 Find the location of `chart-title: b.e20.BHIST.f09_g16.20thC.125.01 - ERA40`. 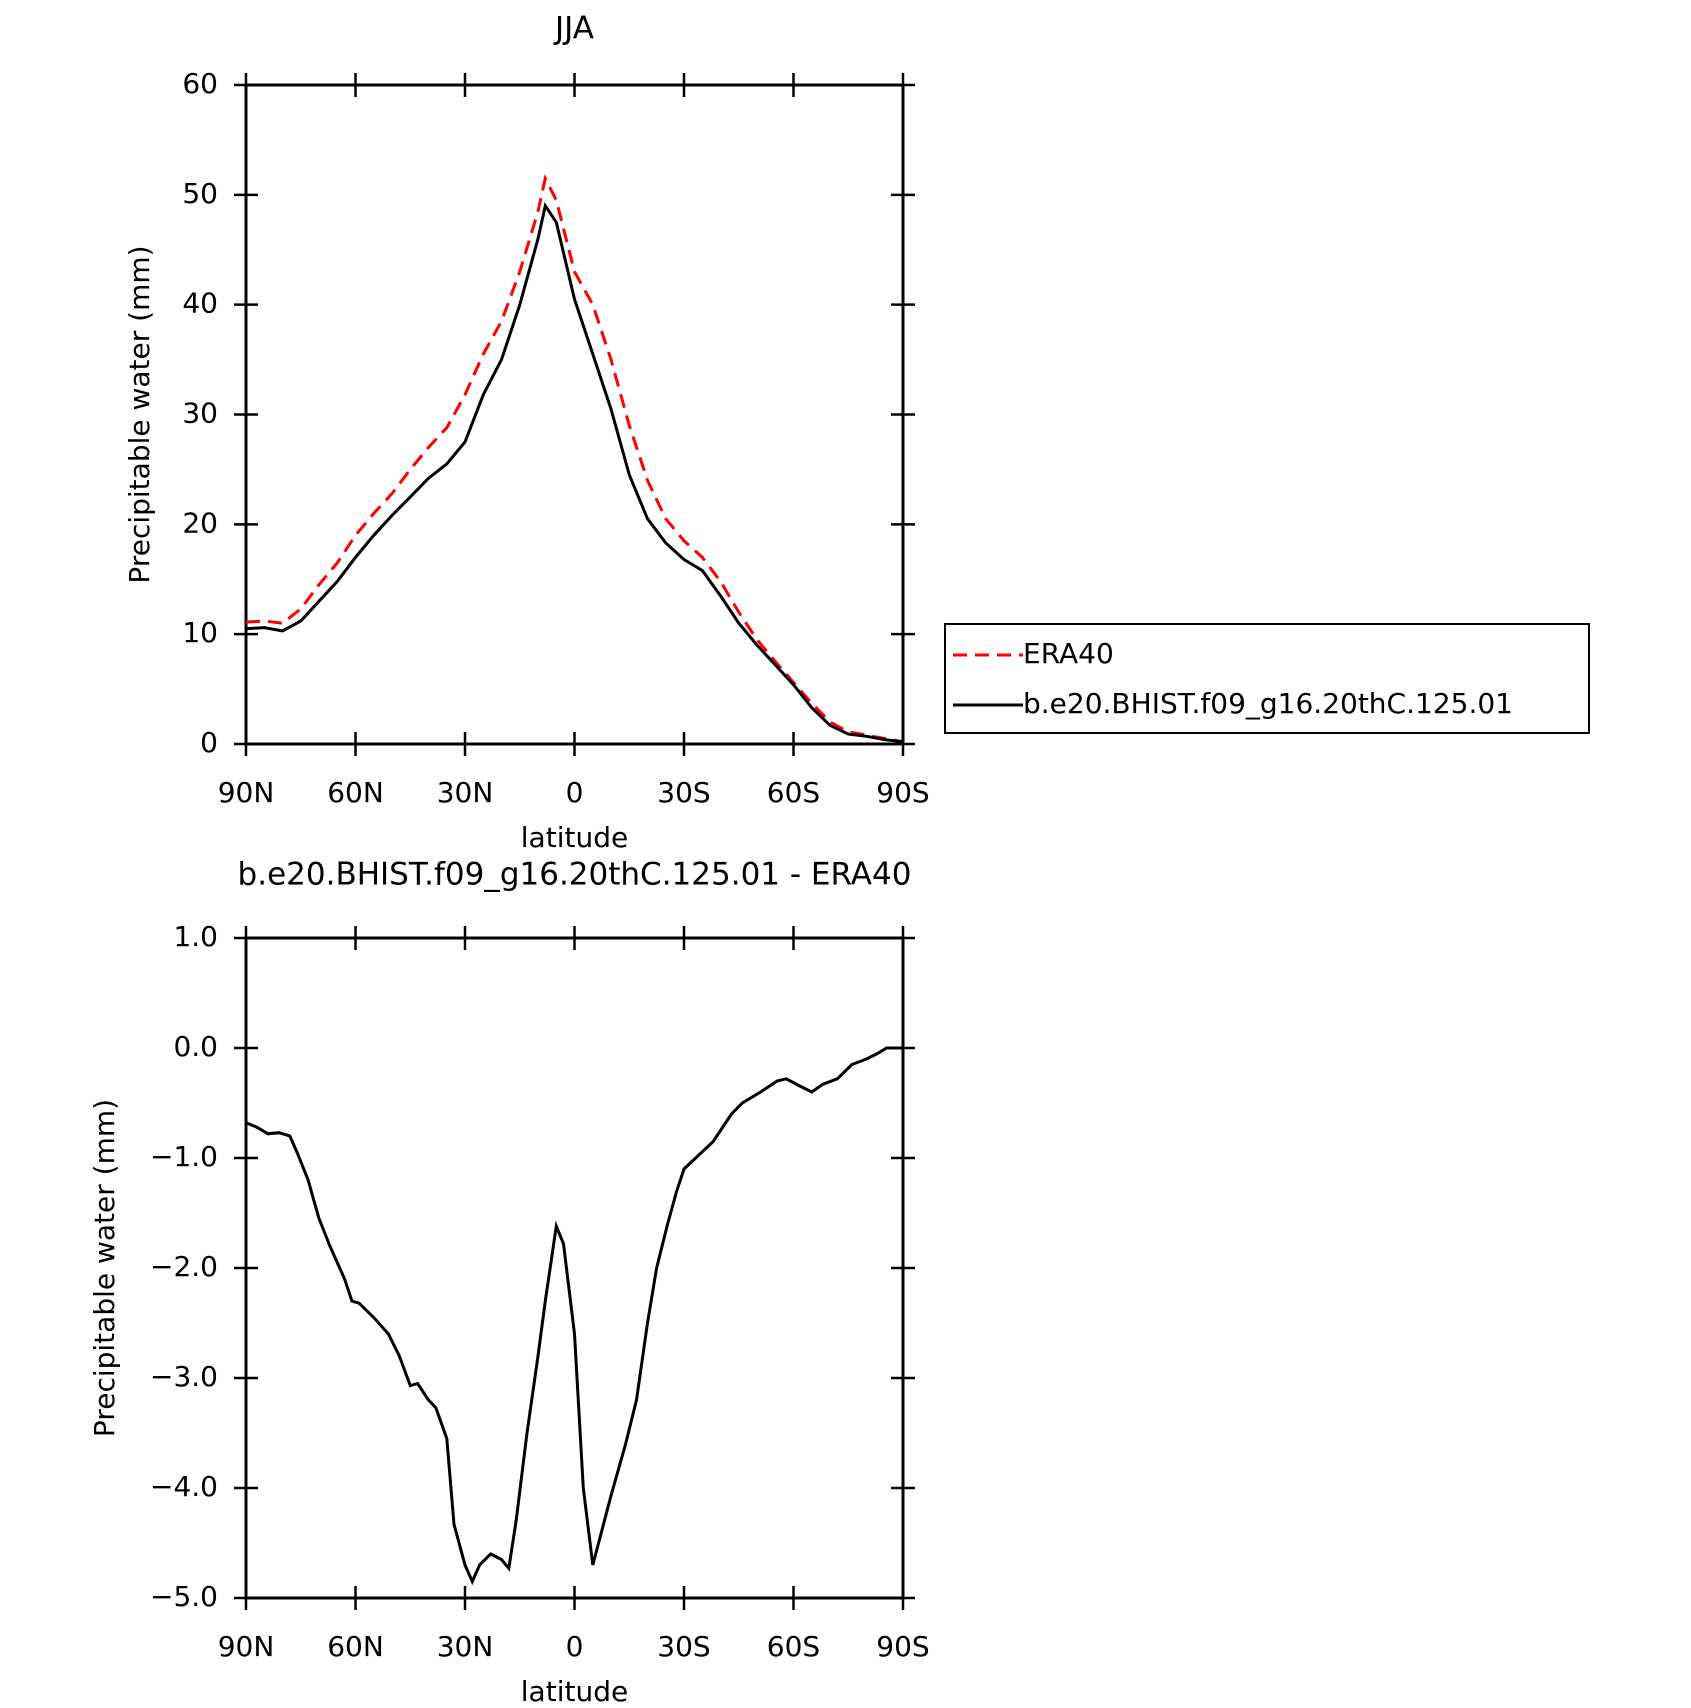

chart-title: b.e20.BHIST.f09_g16.20thC.125.01 - ERA40 is located at coordinates (575, 875).